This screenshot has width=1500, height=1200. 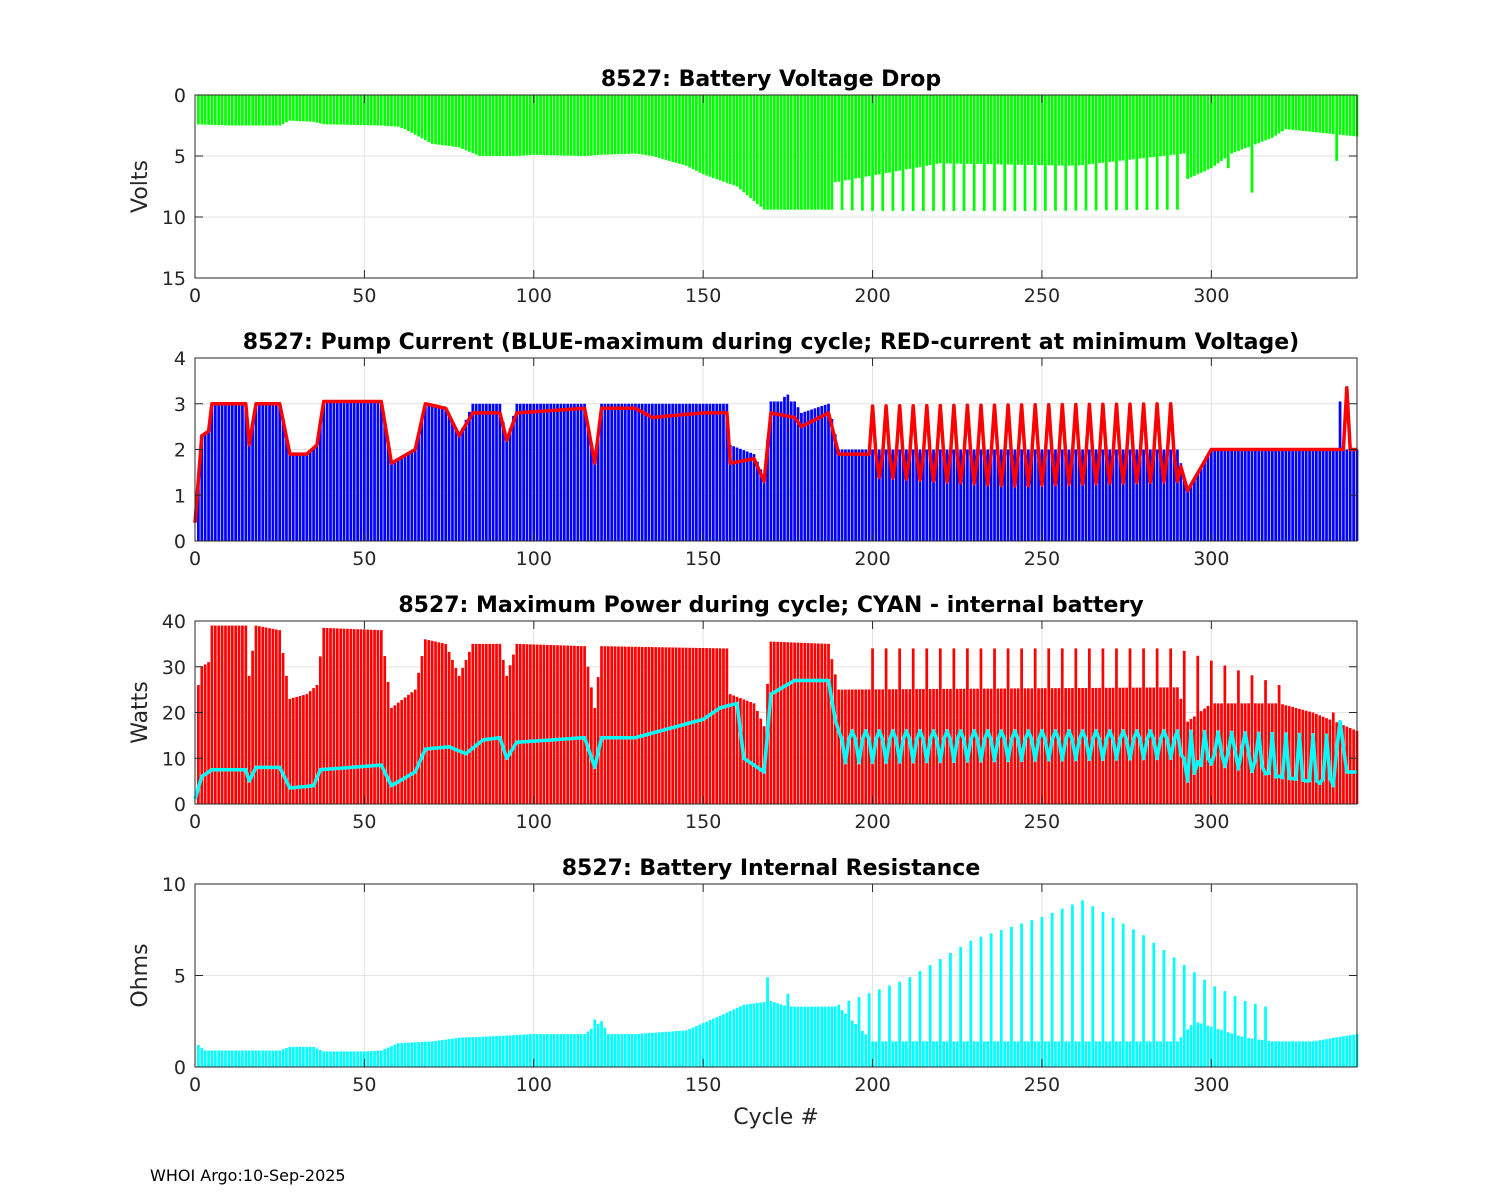 I want to click on y-tick-label: 1, so click(x=180, y=496).